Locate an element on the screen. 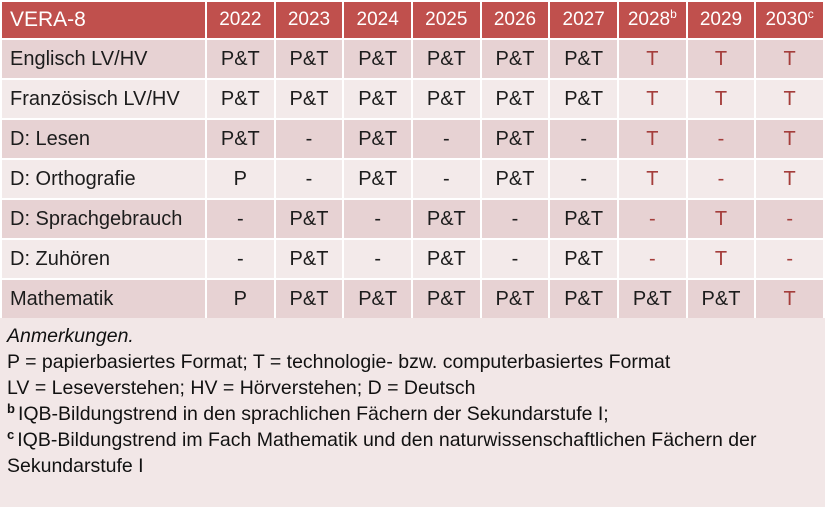  row-label: D: Orthografie is located at coordinates (103, 179).